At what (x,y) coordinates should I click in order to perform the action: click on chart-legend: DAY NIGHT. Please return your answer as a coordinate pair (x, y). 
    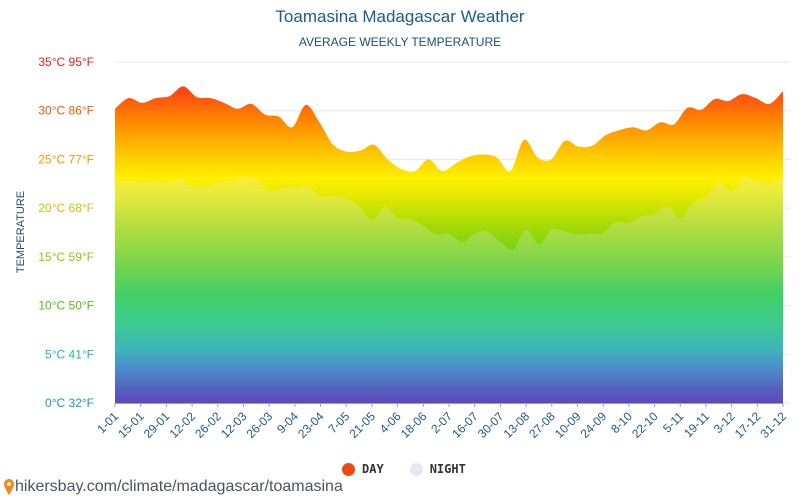
    Looking at the image, I should click on (417, 469).